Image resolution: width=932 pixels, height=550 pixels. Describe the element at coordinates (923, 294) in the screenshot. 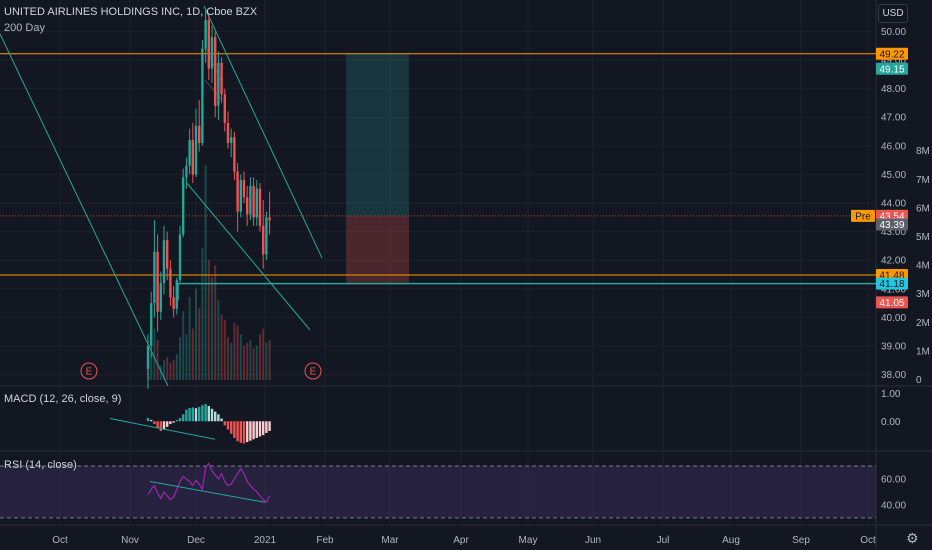

I see `volume-tick-label: 3M` at that location.